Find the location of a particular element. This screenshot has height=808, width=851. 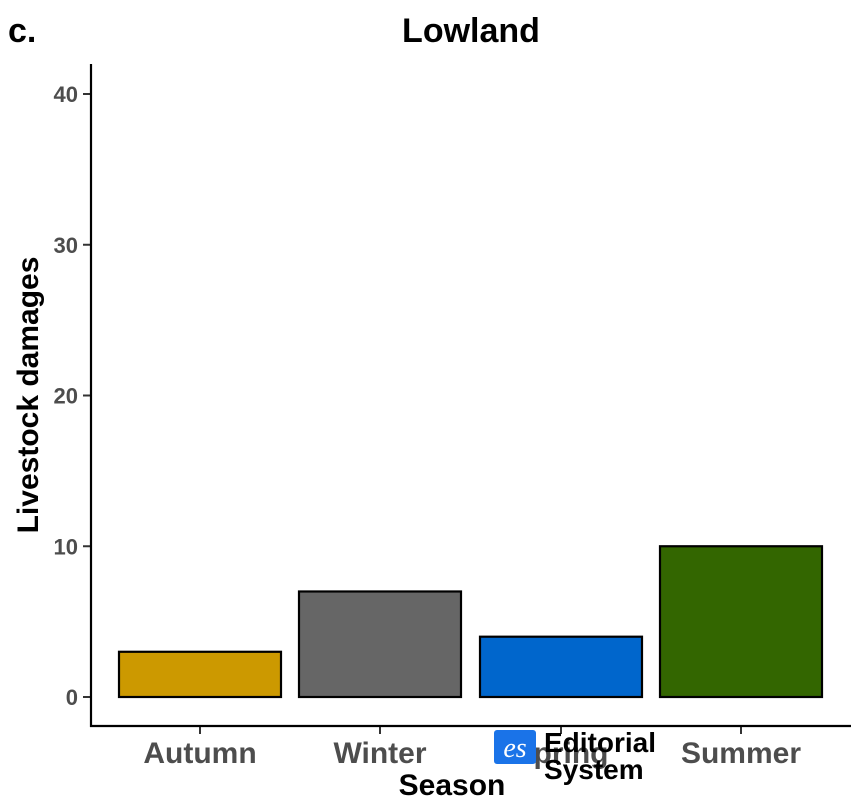

watermark-logo-box is located at coordinates (515, 747).